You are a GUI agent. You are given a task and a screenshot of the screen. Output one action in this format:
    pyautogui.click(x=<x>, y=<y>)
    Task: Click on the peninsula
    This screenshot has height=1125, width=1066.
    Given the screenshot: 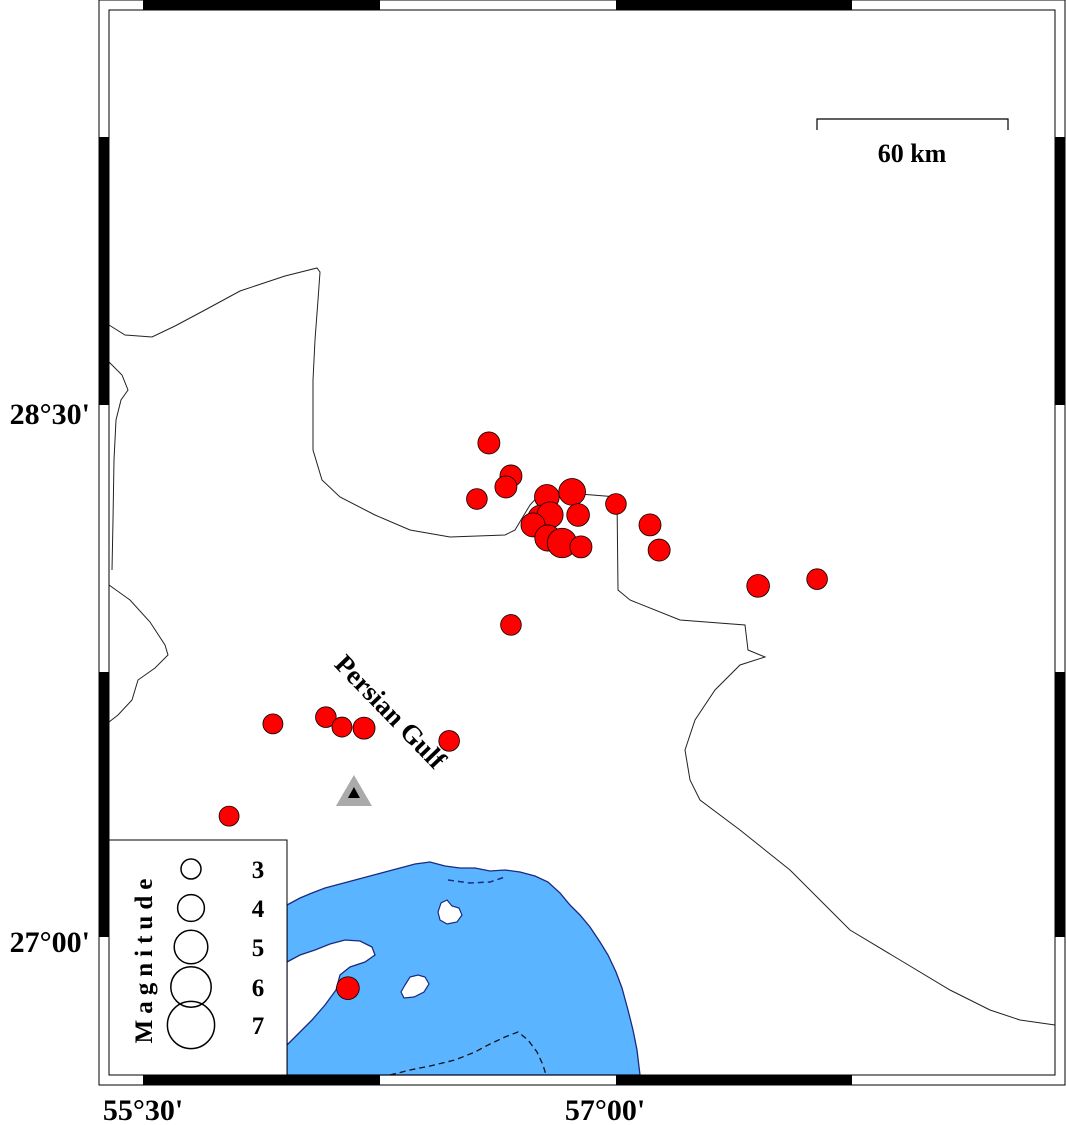 What is the action you would take?
    pyautogui.click(x=331, y=993)
    